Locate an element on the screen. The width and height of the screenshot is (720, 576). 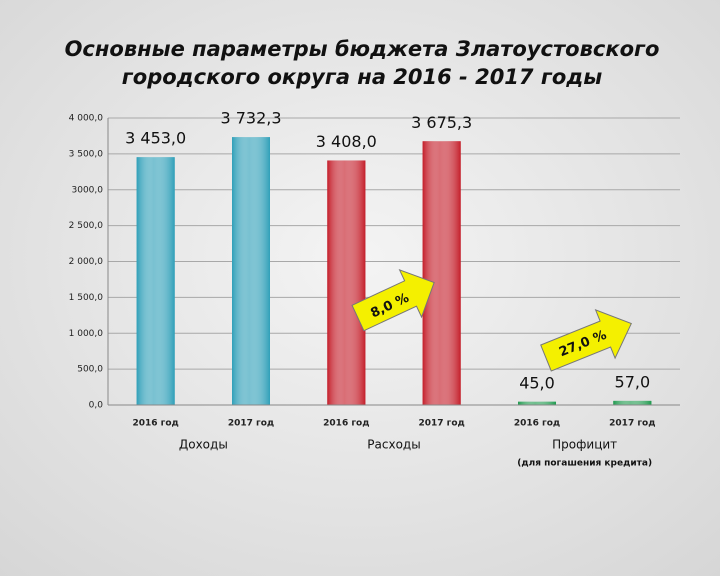
y-tick-label: 1 000,0 is located at coordinates (86, 334).